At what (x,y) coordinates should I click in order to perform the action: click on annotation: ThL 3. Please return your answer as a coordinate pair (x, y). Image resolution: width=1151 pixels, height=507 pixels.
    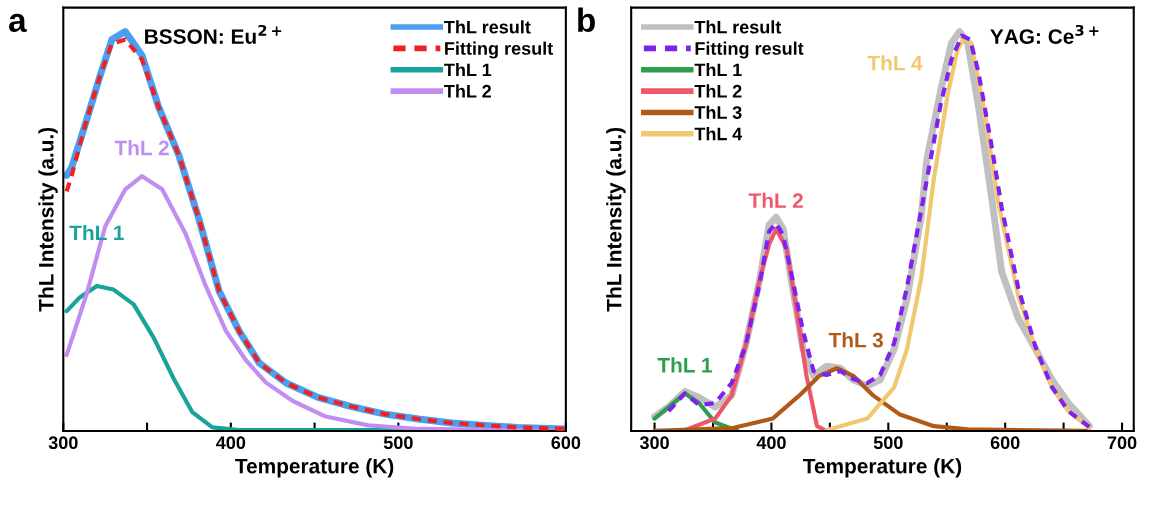
    Looking at the image, I should click on (855, 340).